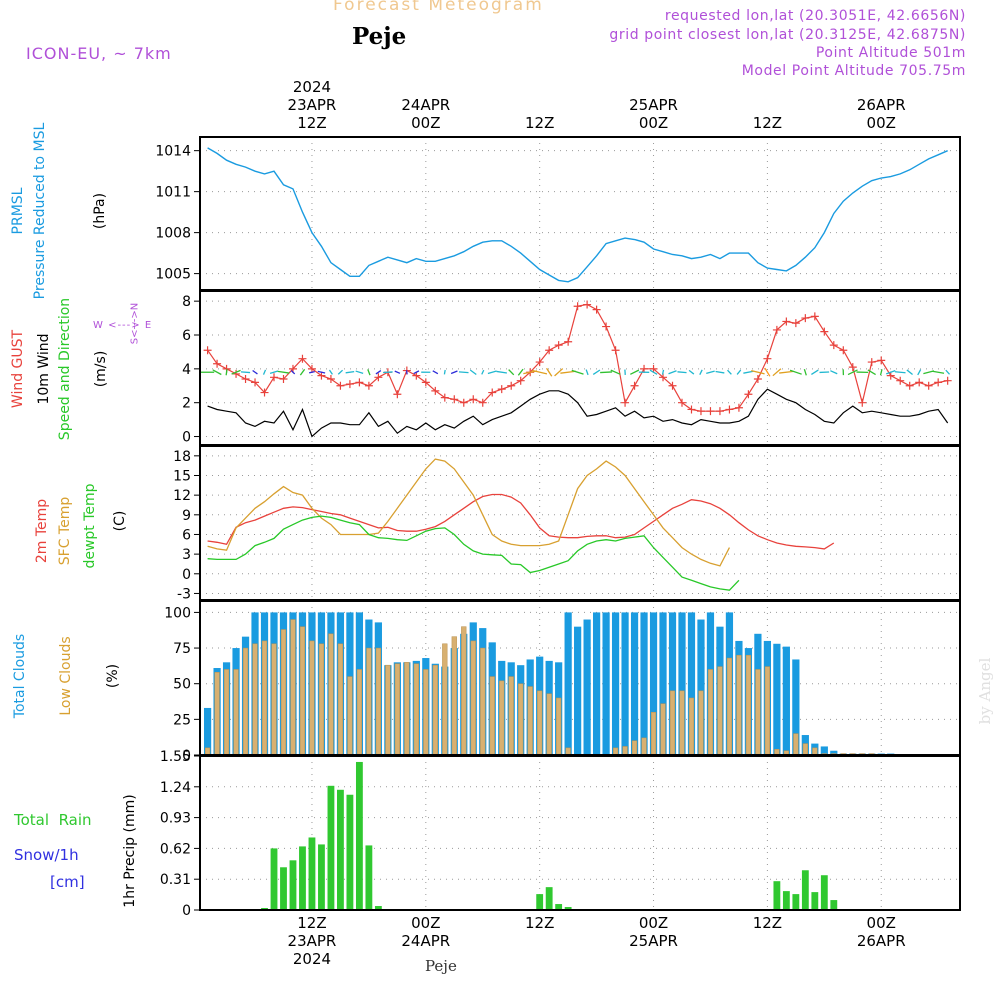  I want to click on sfc-temp-label: SFC Temp, so click(65, 531).